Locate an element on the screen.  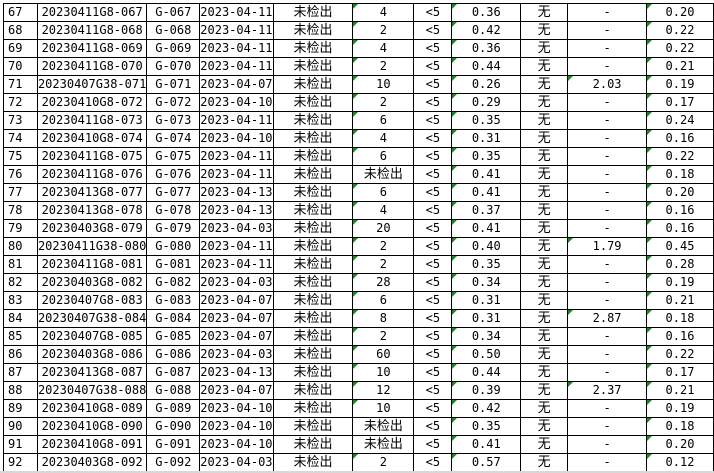
cell-sample-code: G-067 is located at coordinates (173, 12).